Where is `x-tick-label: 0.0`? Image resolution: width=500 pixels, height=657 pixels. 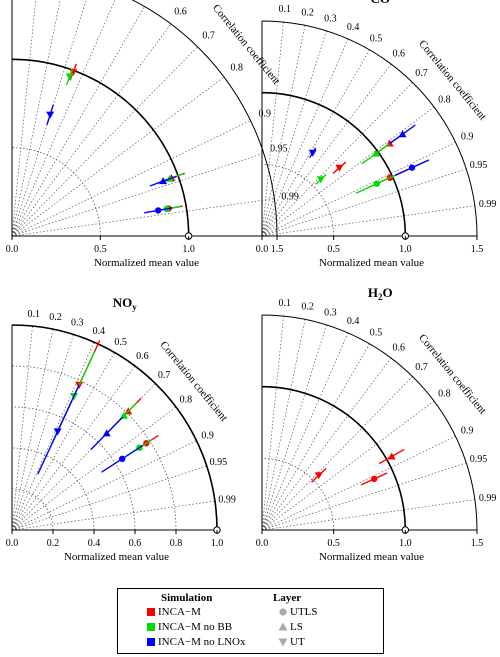
x-tick-label: 0.0 is located at coordinates (262, 543).